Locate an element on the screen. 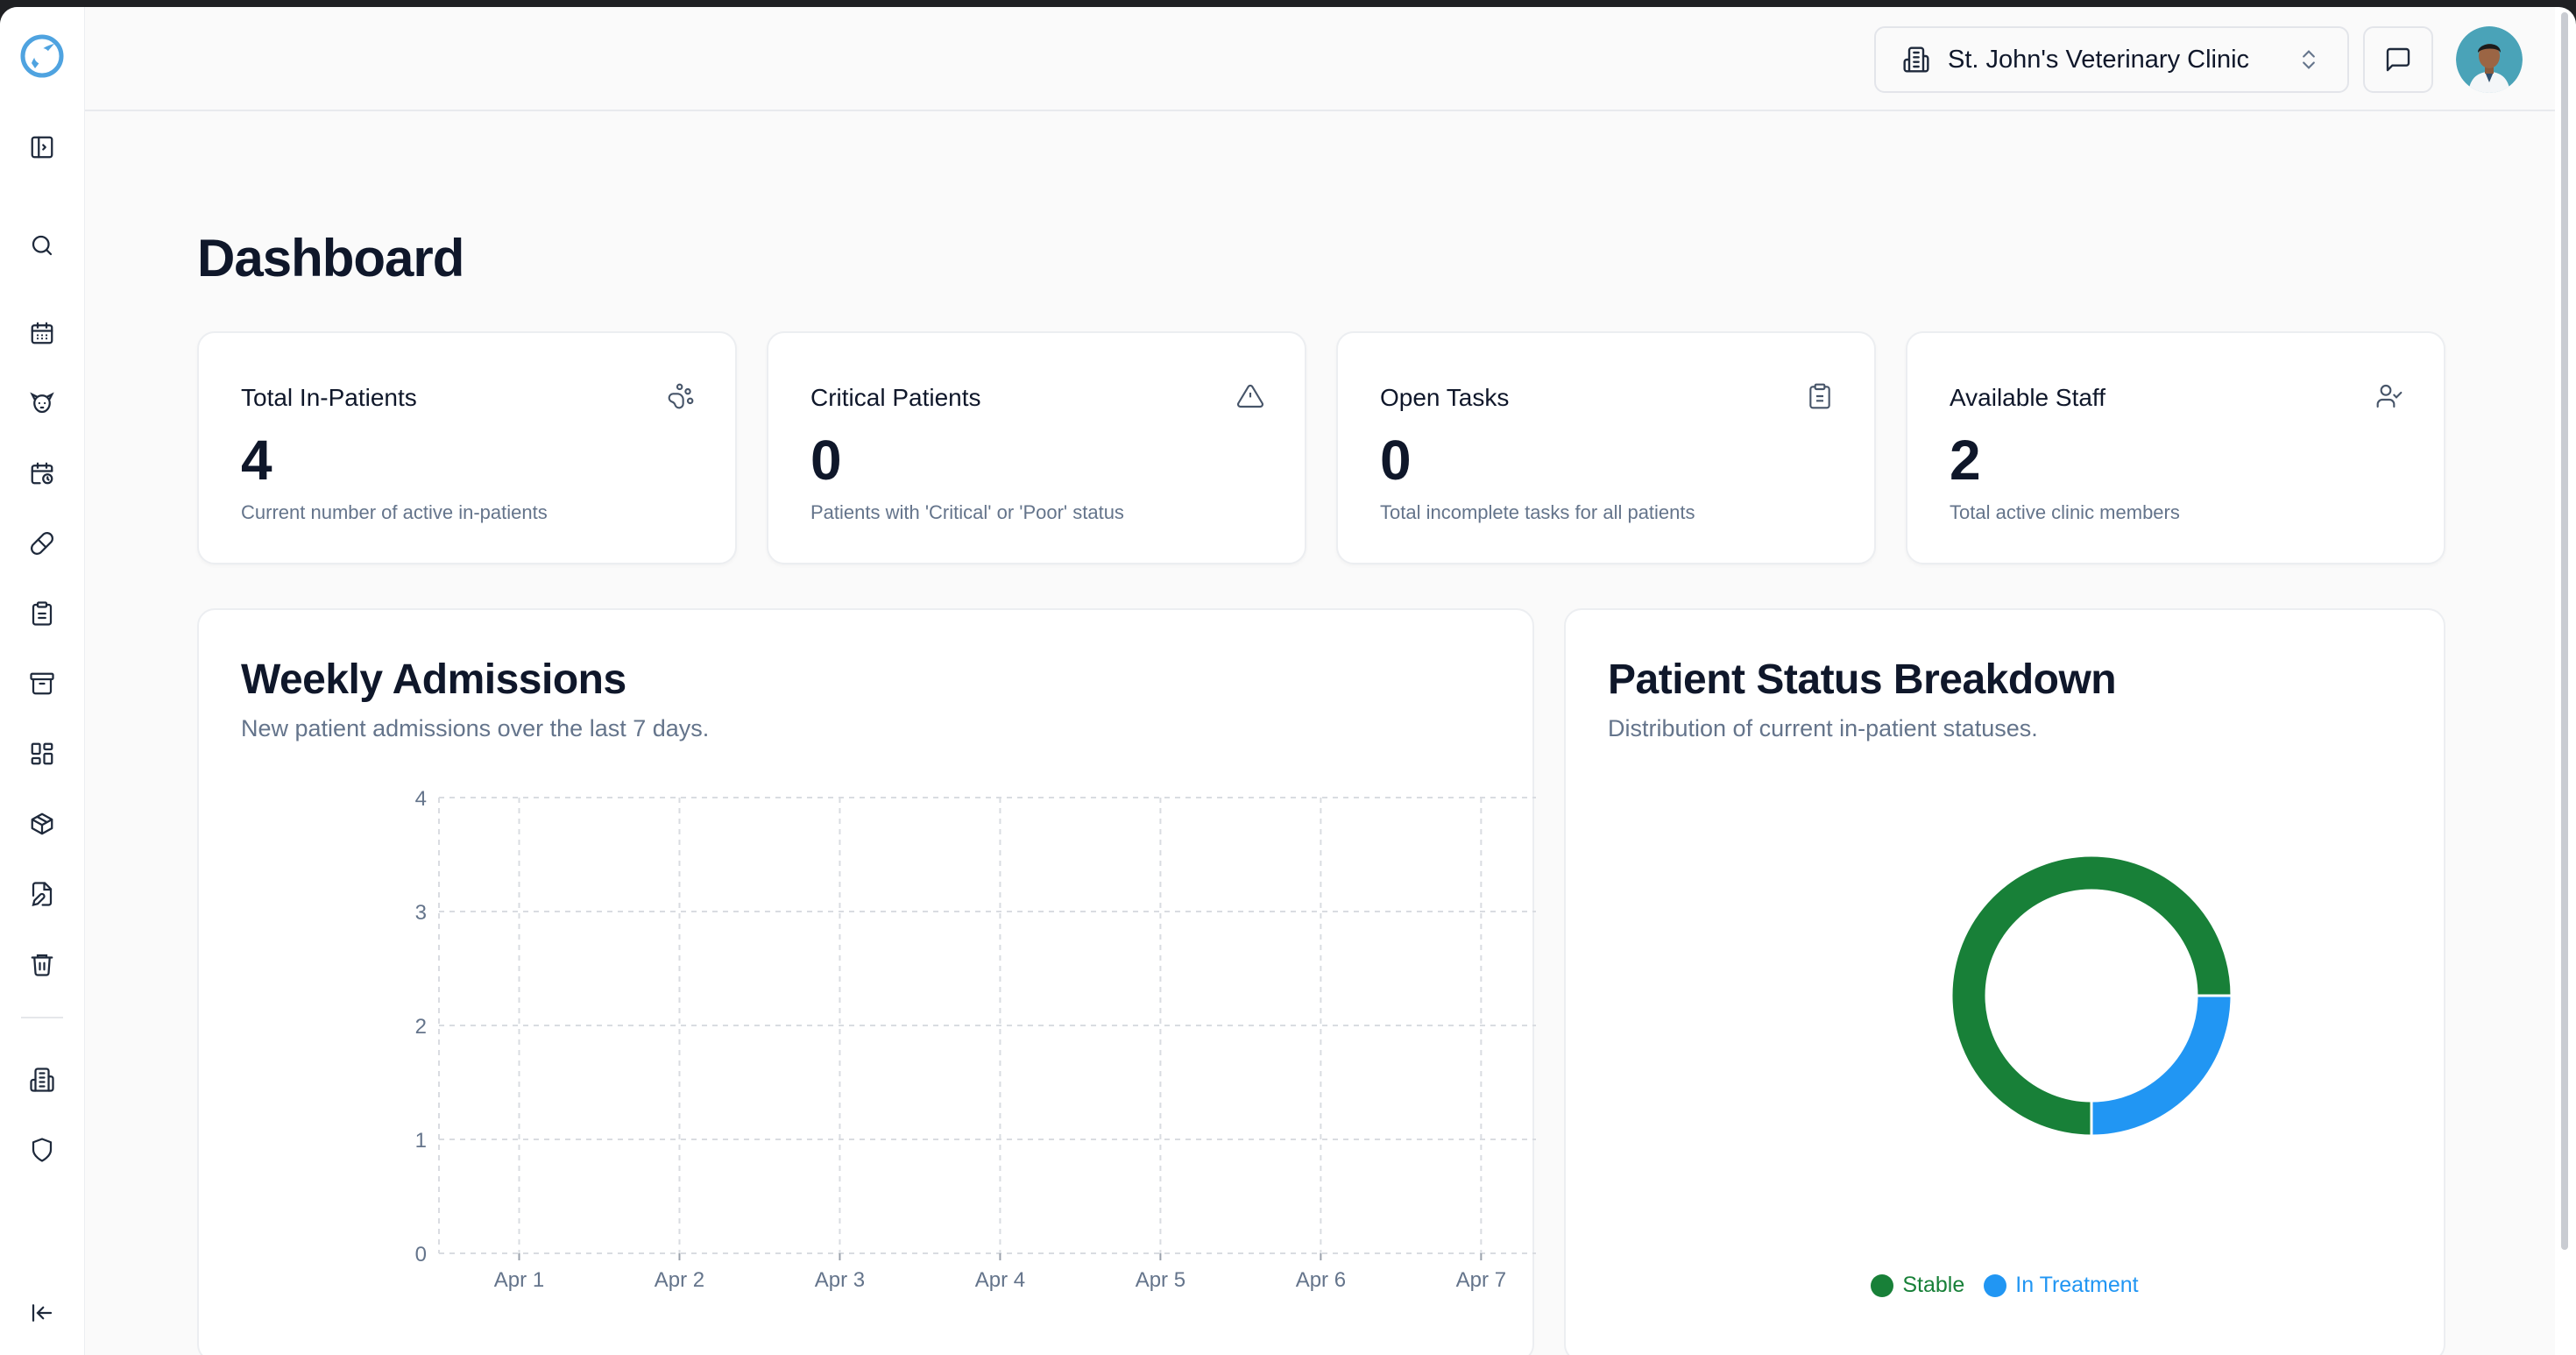  legend-label: In Treatment is located at coordinates (2077, 1285).